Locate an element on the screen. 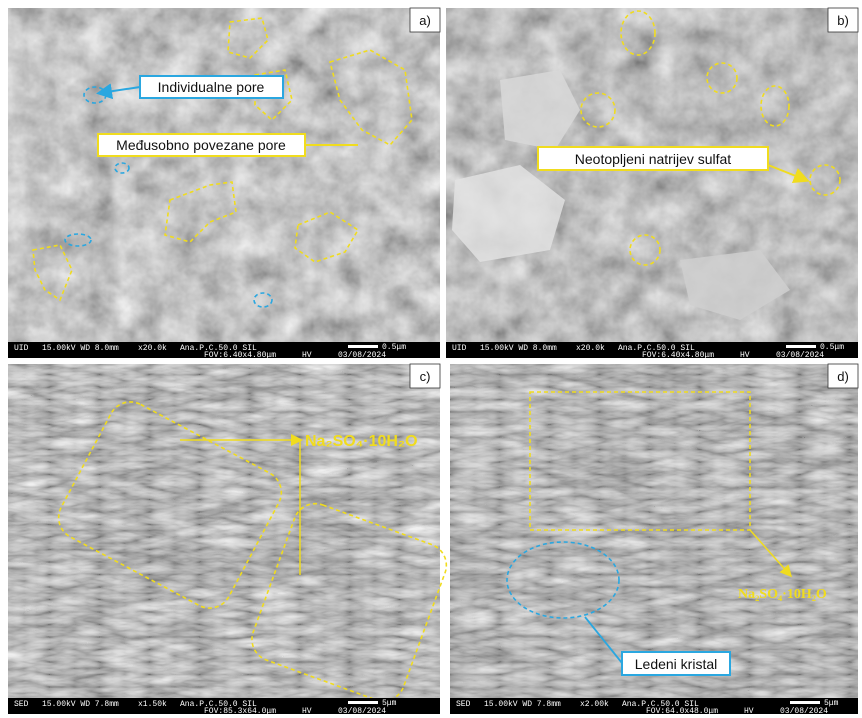 The width and height of the screenshot is (862, 718). panel-label: c) is located at coordinates (425, 376).